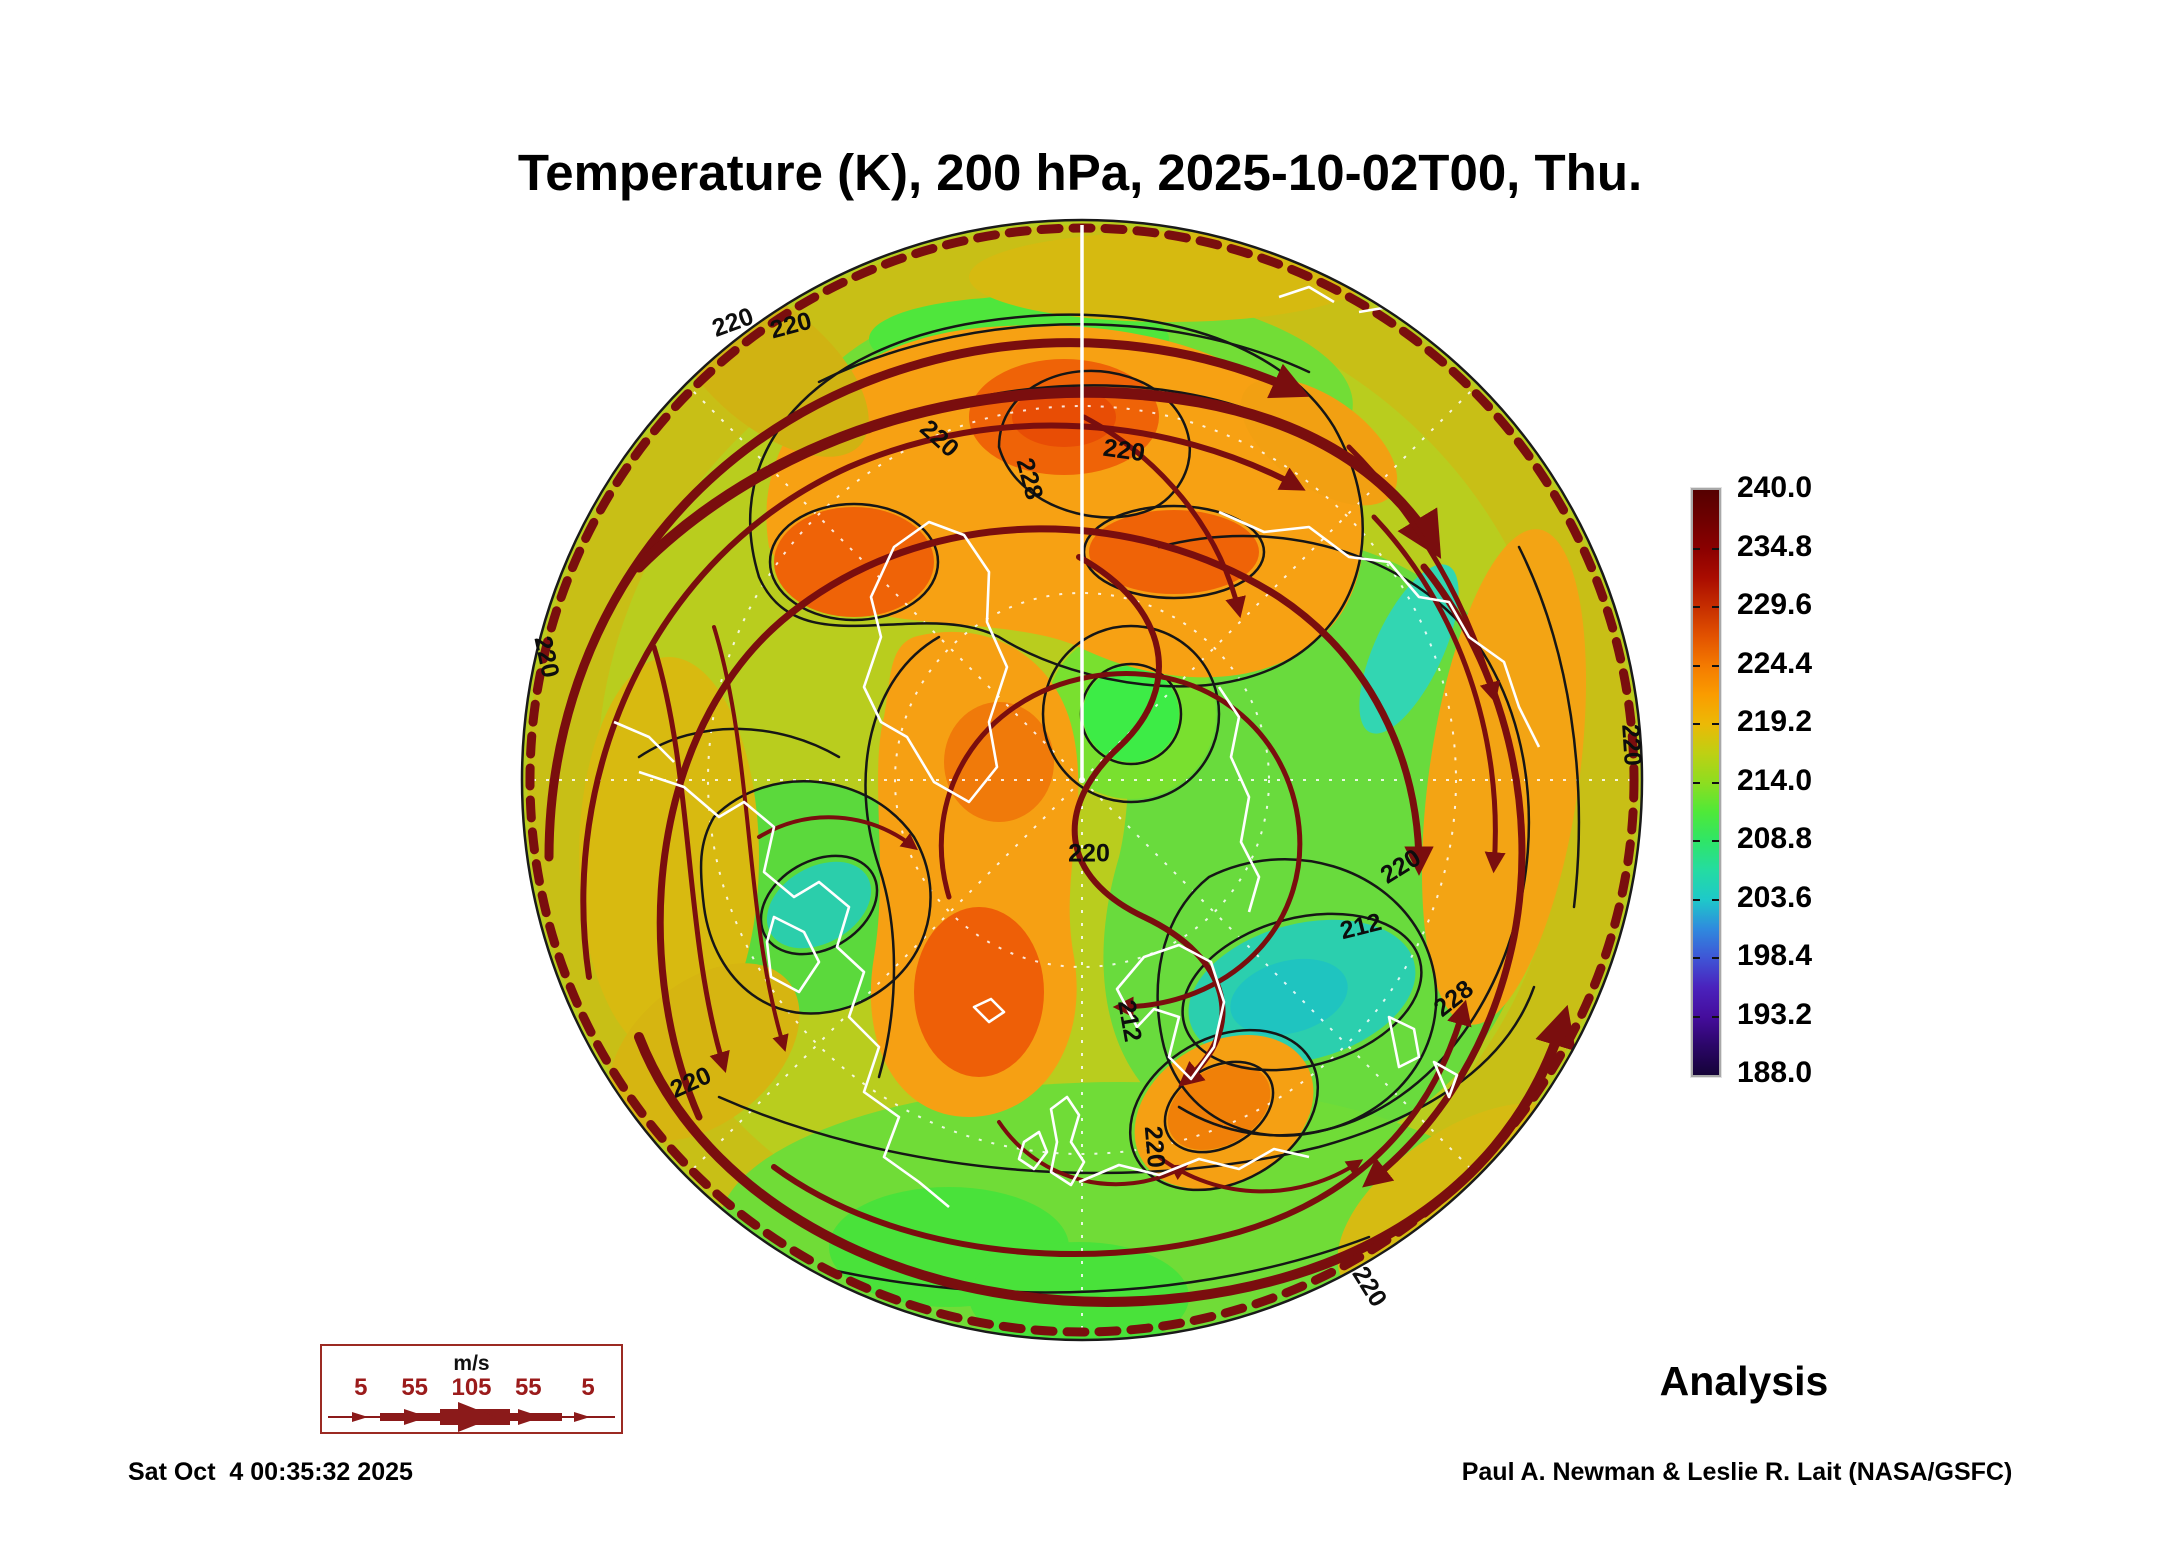  Describe the element at coordinates (1775, 663) in the screenshot. I see `colorbar-tick-label: 224.4` at that location.